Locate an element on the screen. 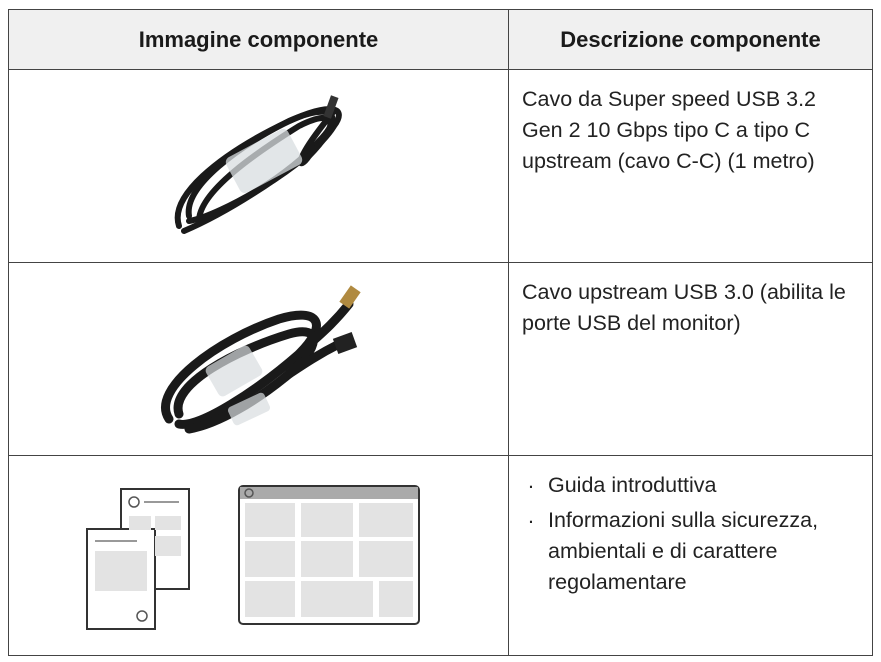 The image size is (881, 662). header: Descrizione componente is located at coordinates (690, 39).